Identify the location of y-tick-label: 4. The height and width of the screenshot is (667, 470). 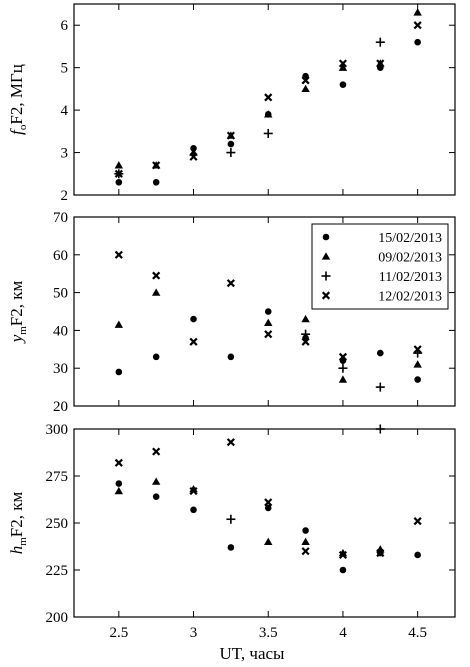
(65, 111).